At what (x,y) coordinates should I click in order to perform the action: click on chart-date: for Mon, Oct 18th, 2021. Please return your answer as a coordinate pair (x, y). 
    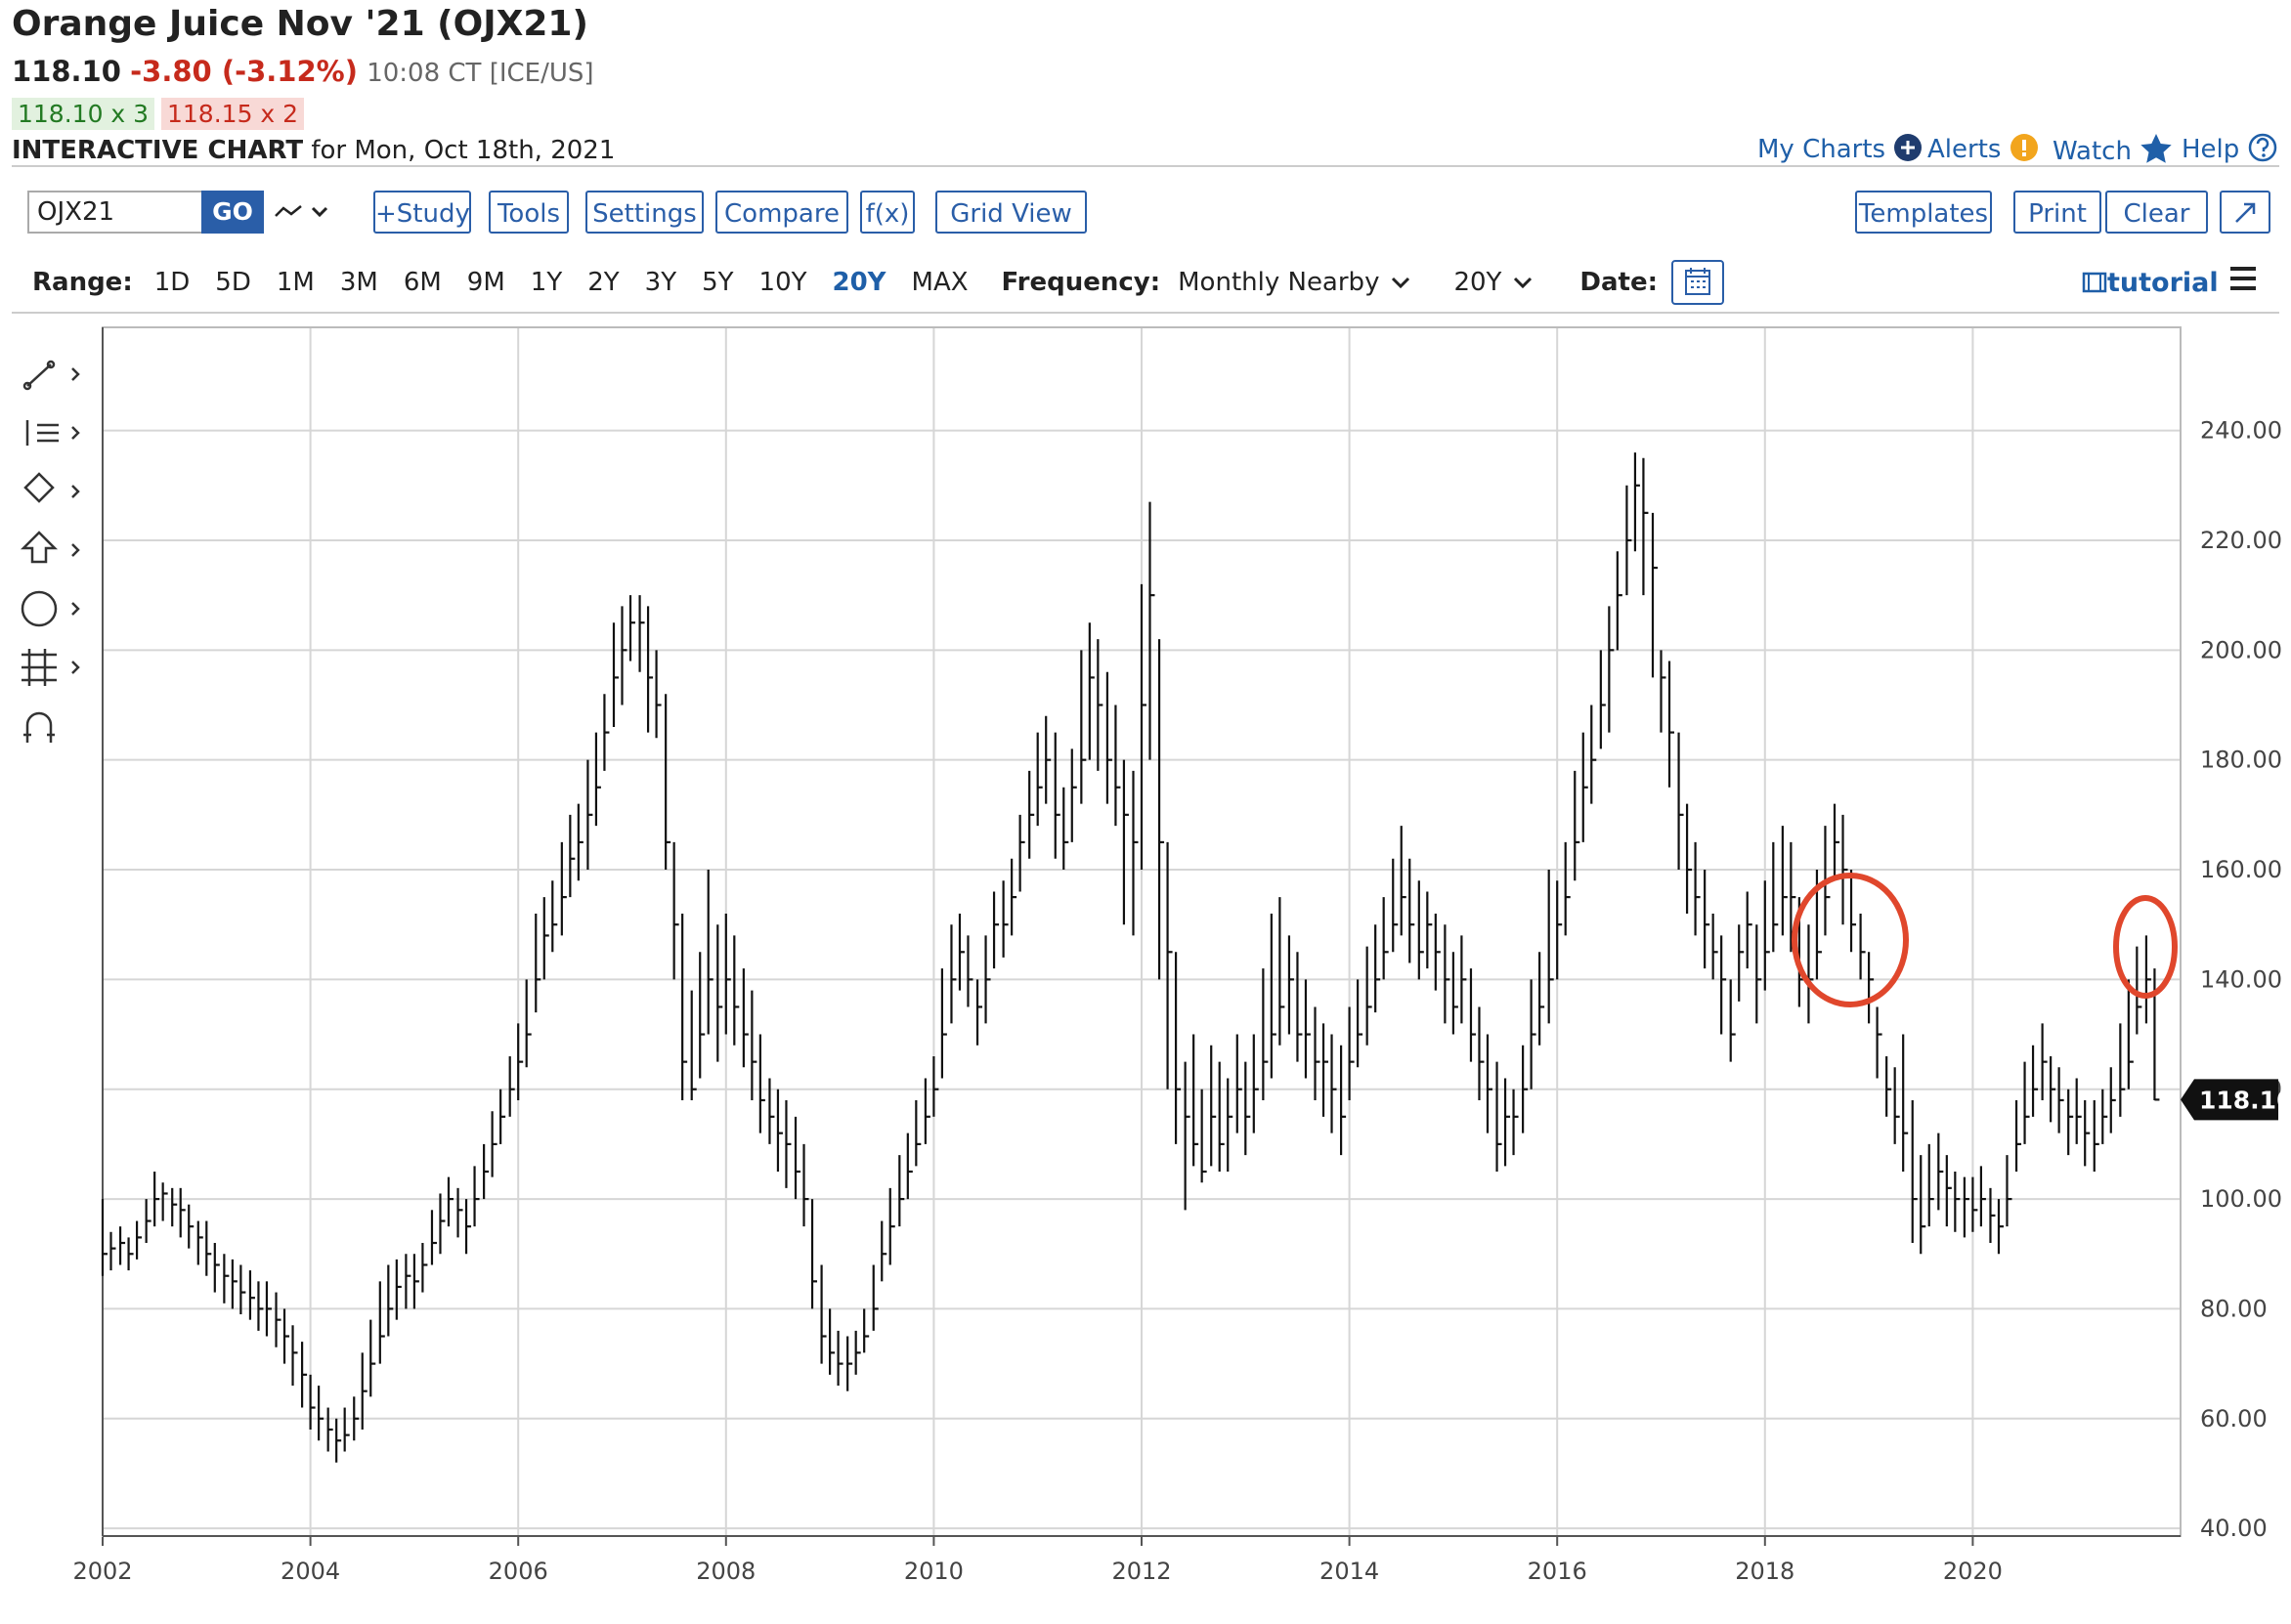
    Looking at the image, I should click on (463, 150).